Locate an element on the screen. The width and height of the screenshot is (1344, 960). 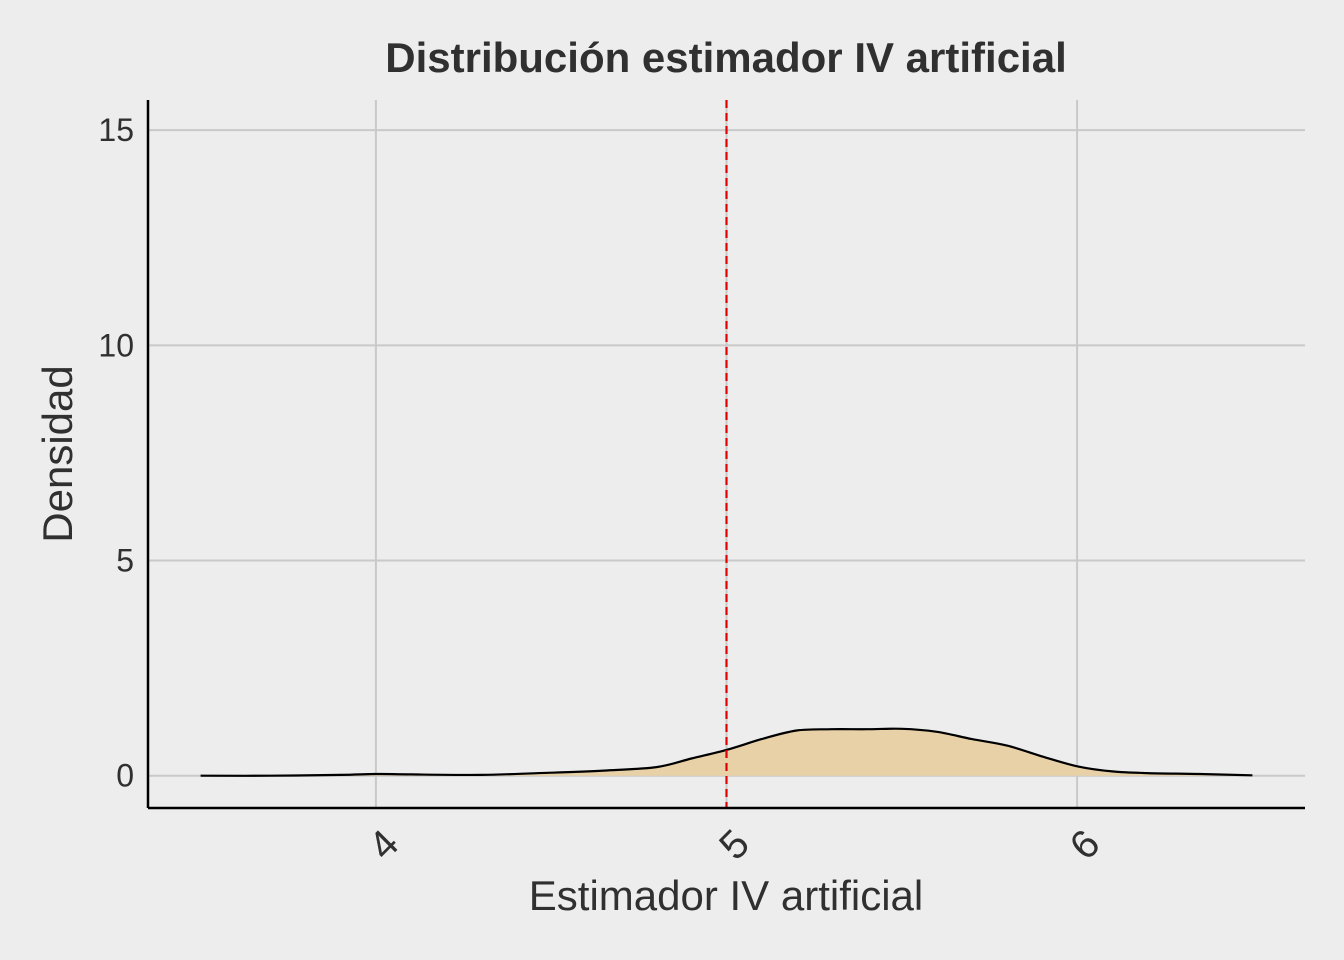
y-axis-title: Densidad is located at coordinates (57, 453).